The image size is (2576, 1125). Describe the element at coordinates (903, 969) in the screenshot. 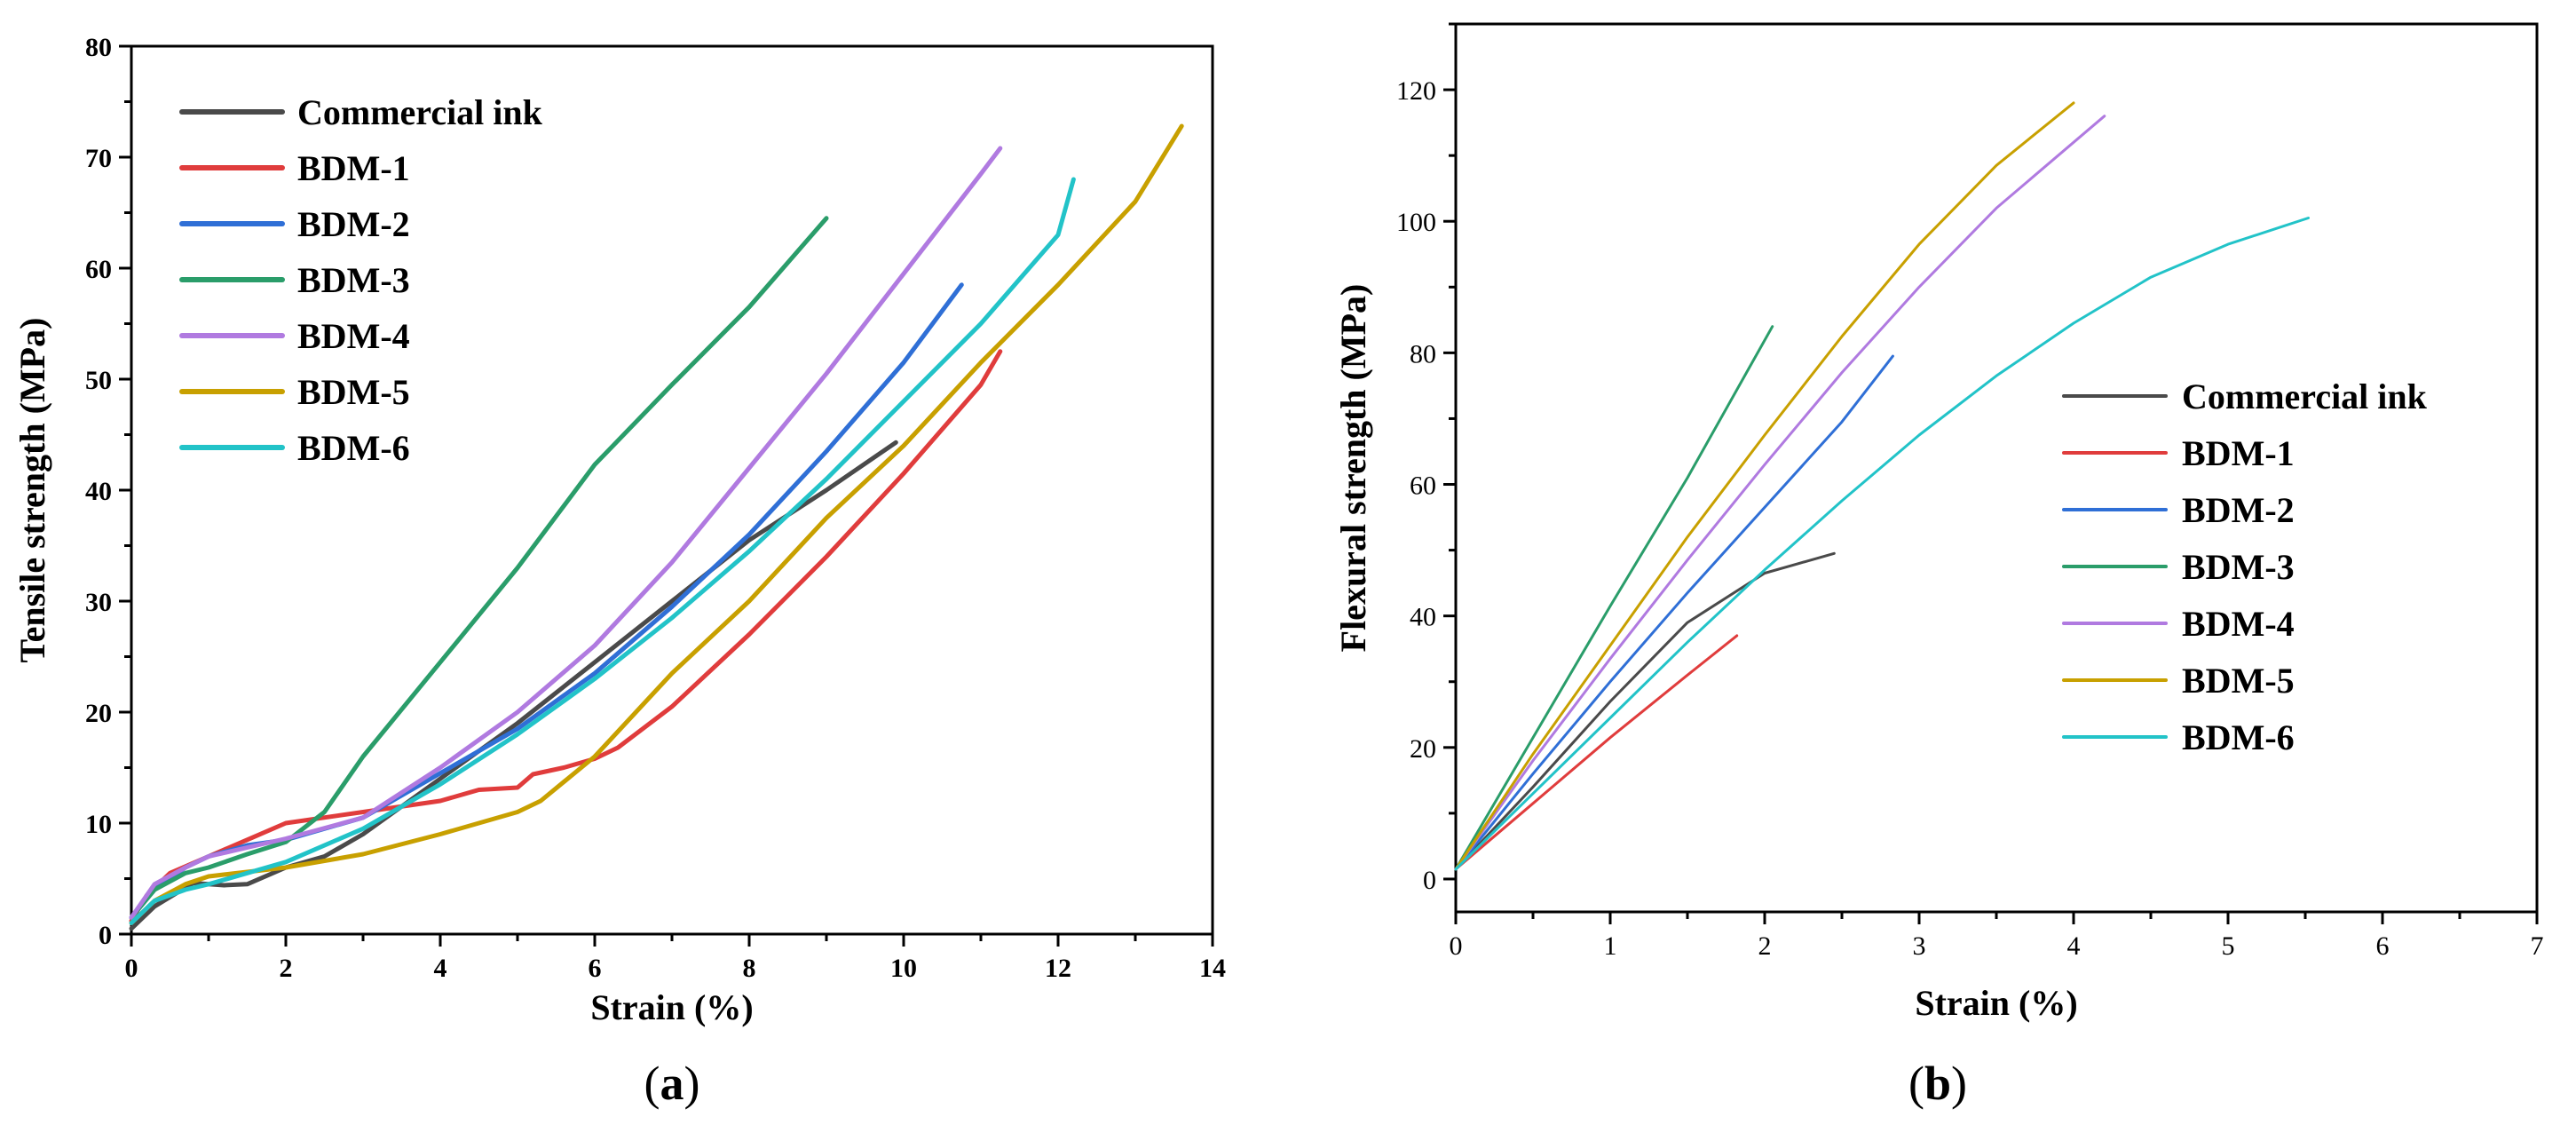

I see `x-tick-label: 10` at that location.